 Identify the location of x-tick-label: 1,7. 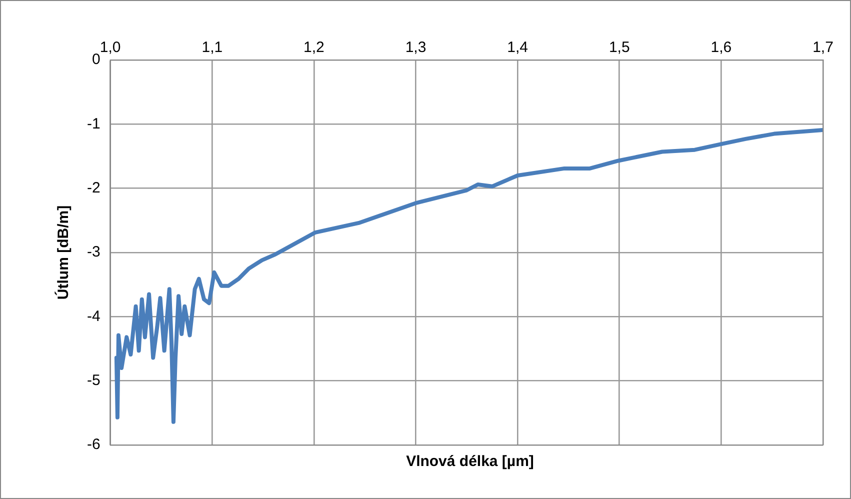
(823, 47).